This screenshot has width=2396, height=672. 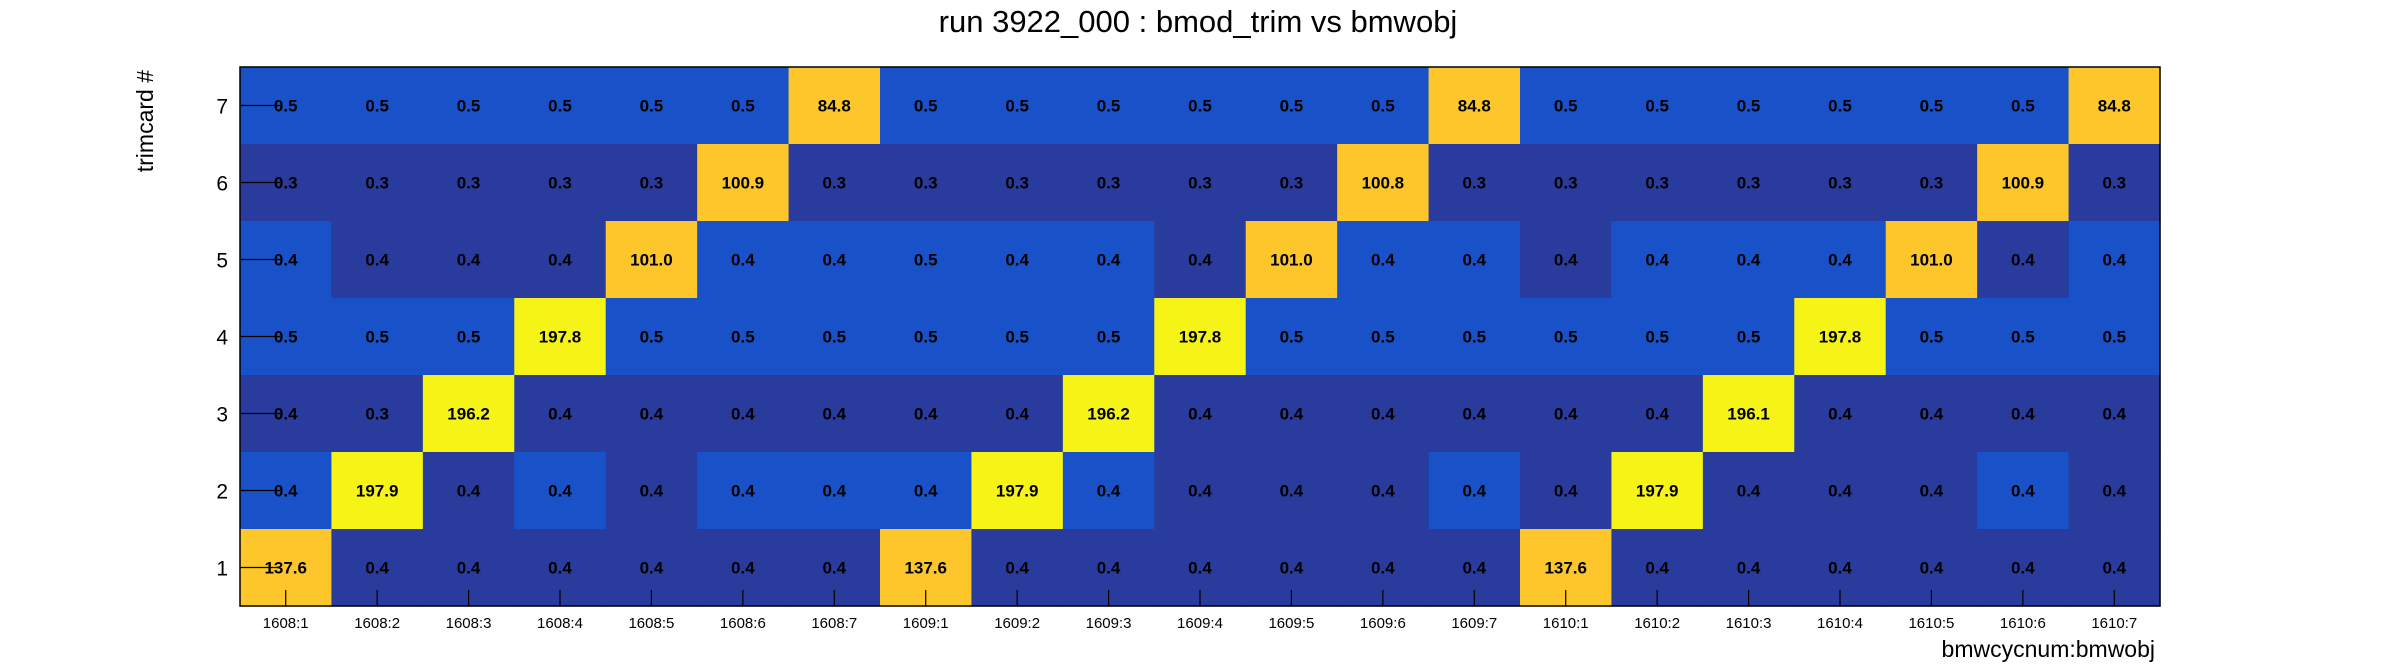 What do you see at coordinates (222, 261) in the screenshot?
I see `y-tick-label: 5` at bounding box center [222, 261].